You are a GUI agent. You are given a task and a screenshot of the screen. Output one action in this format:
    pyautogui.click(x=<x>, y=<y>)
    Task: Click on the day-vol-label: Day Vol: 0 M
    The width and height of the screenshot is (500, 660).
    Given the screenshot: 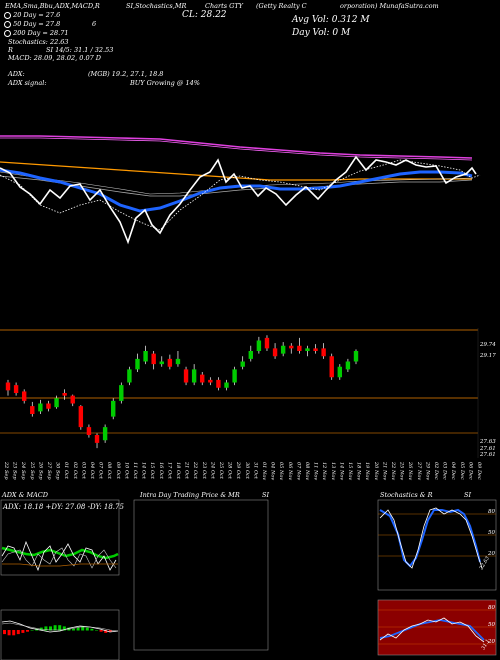 What is the action you would take?
    pyautogui.click(x=321, y=33)
    